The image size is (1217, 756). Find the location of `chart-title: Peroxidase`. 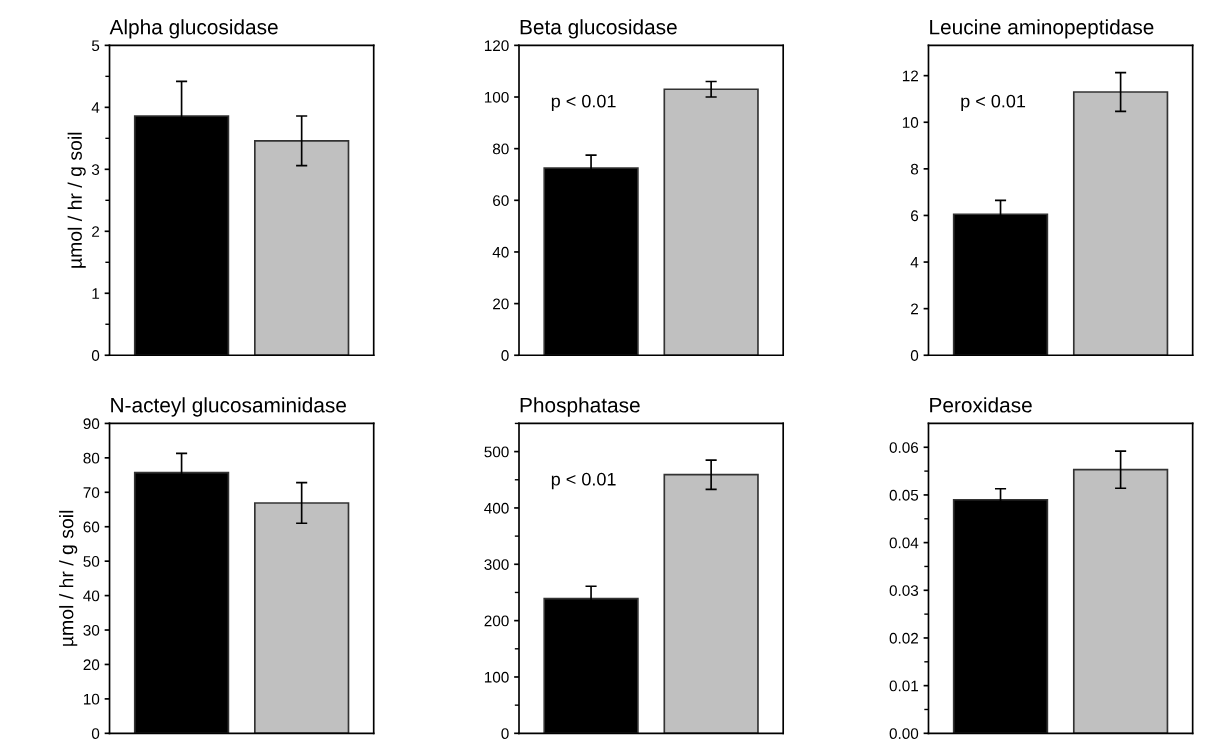

chart-title: Peroxidase is located at coordinates (981, 405).